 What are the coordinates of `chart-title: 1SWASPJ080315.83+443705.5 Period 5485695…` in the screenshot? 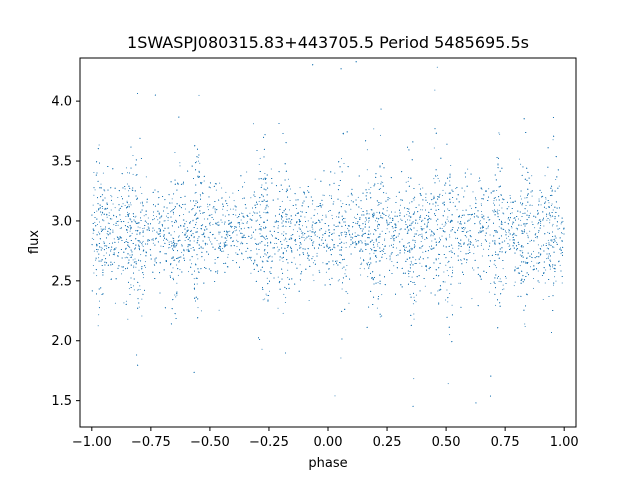 It's located at (328, 42).